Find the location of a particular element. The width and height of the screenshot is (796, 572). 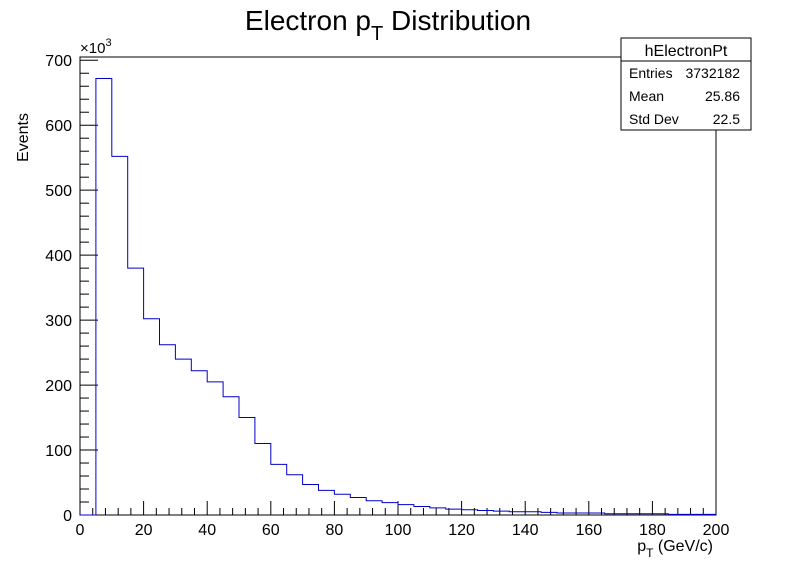

x-tick-label: 140 is located at coordinates (525, 530).